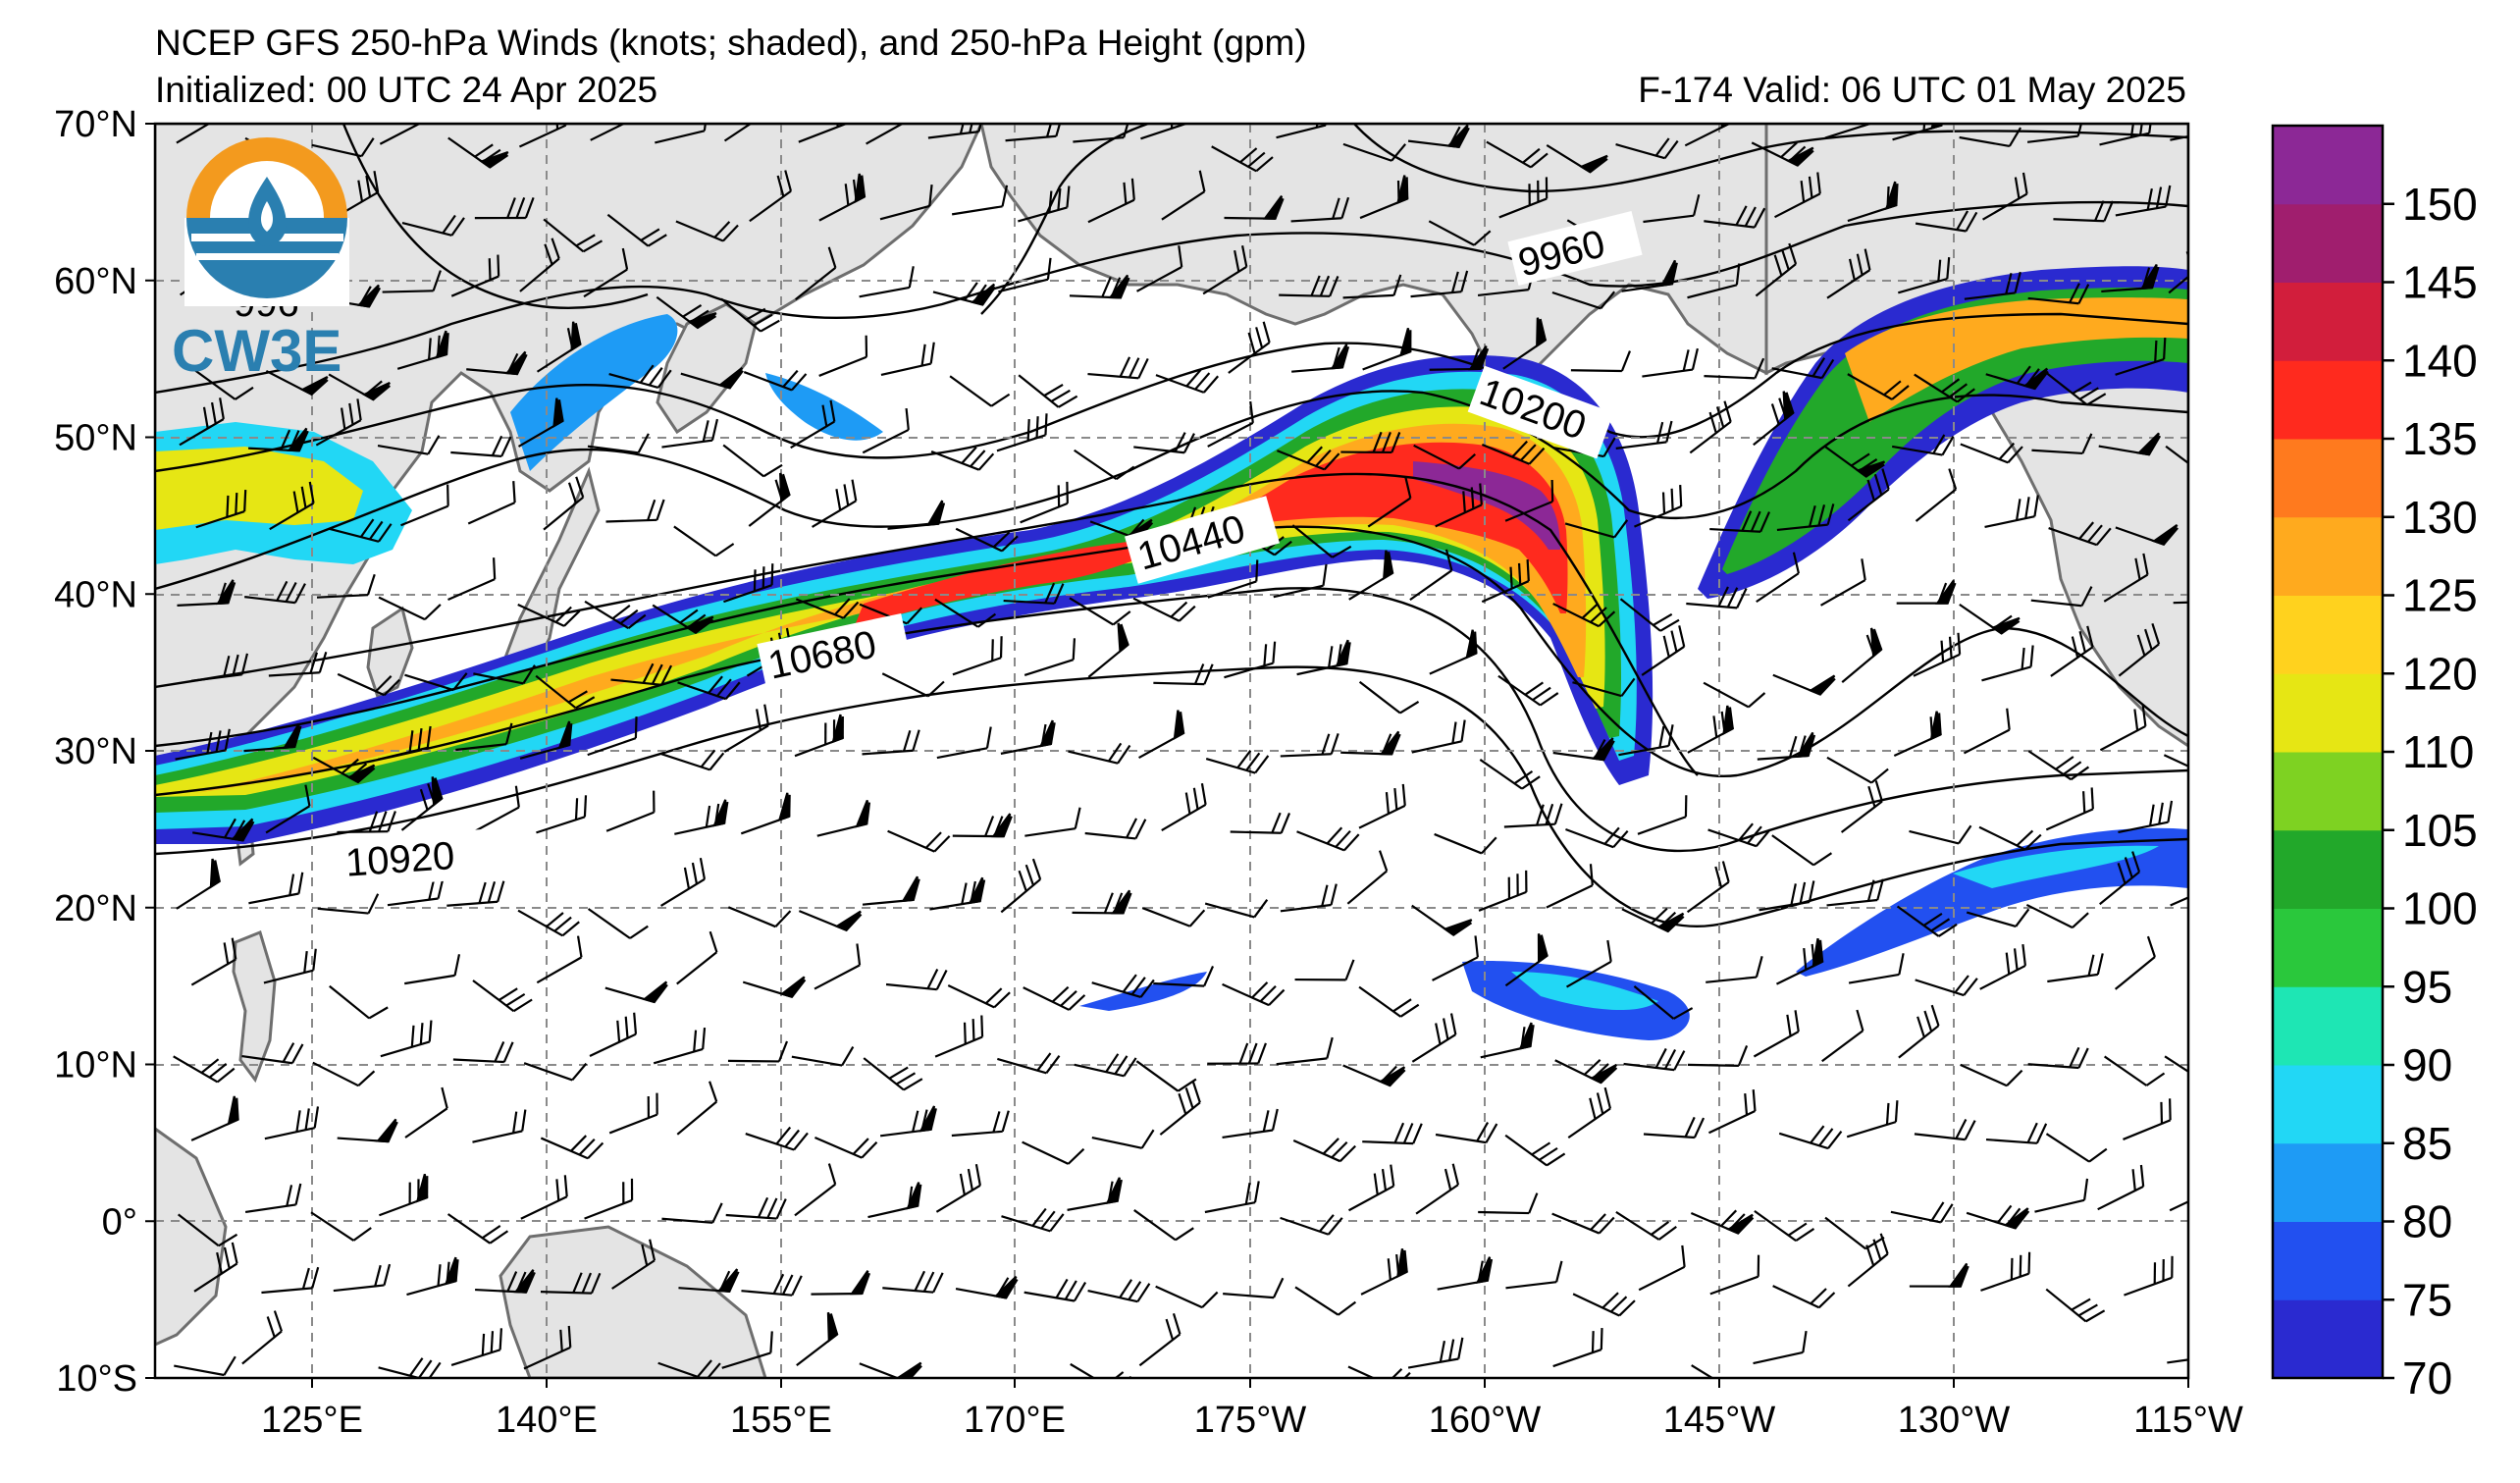 Image resolution: width=2520 pixels, height=1483 pixels. I want to click on logo-text: CW3E, so click(256, 351).